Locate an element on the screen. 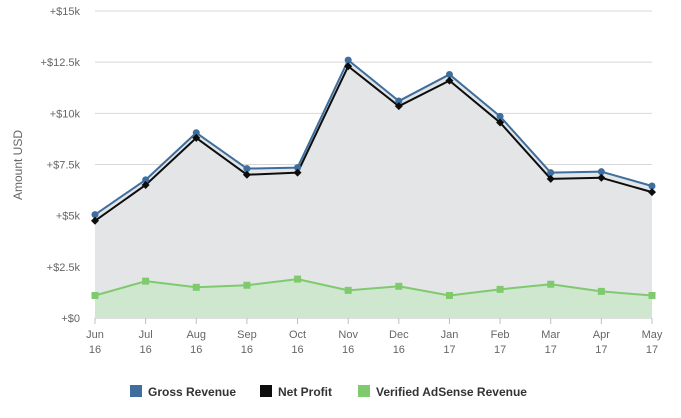  y-tick-label: +$0 is located at coordinates (70, 319).